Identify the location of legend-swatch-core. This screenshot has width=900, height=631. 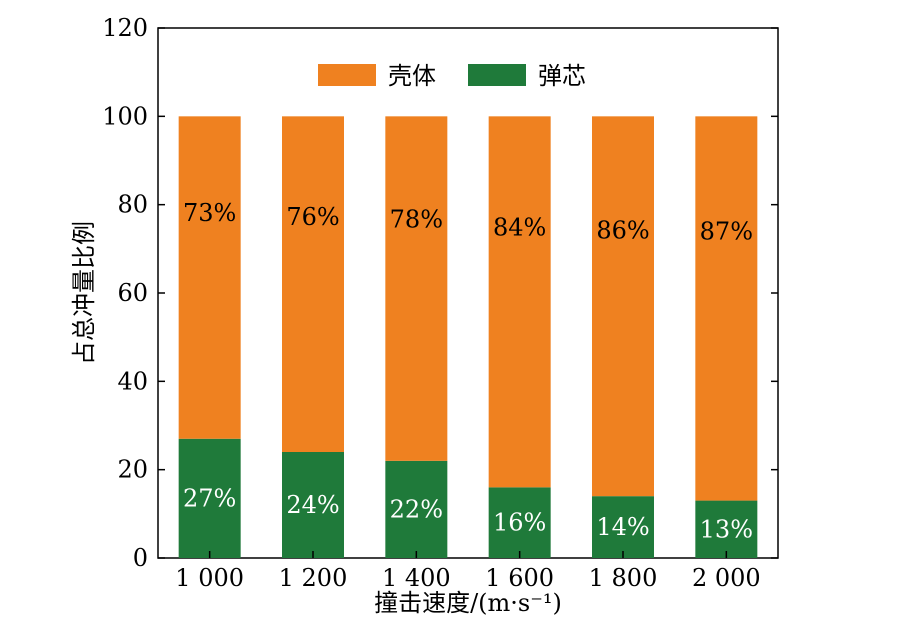
(497, 75).